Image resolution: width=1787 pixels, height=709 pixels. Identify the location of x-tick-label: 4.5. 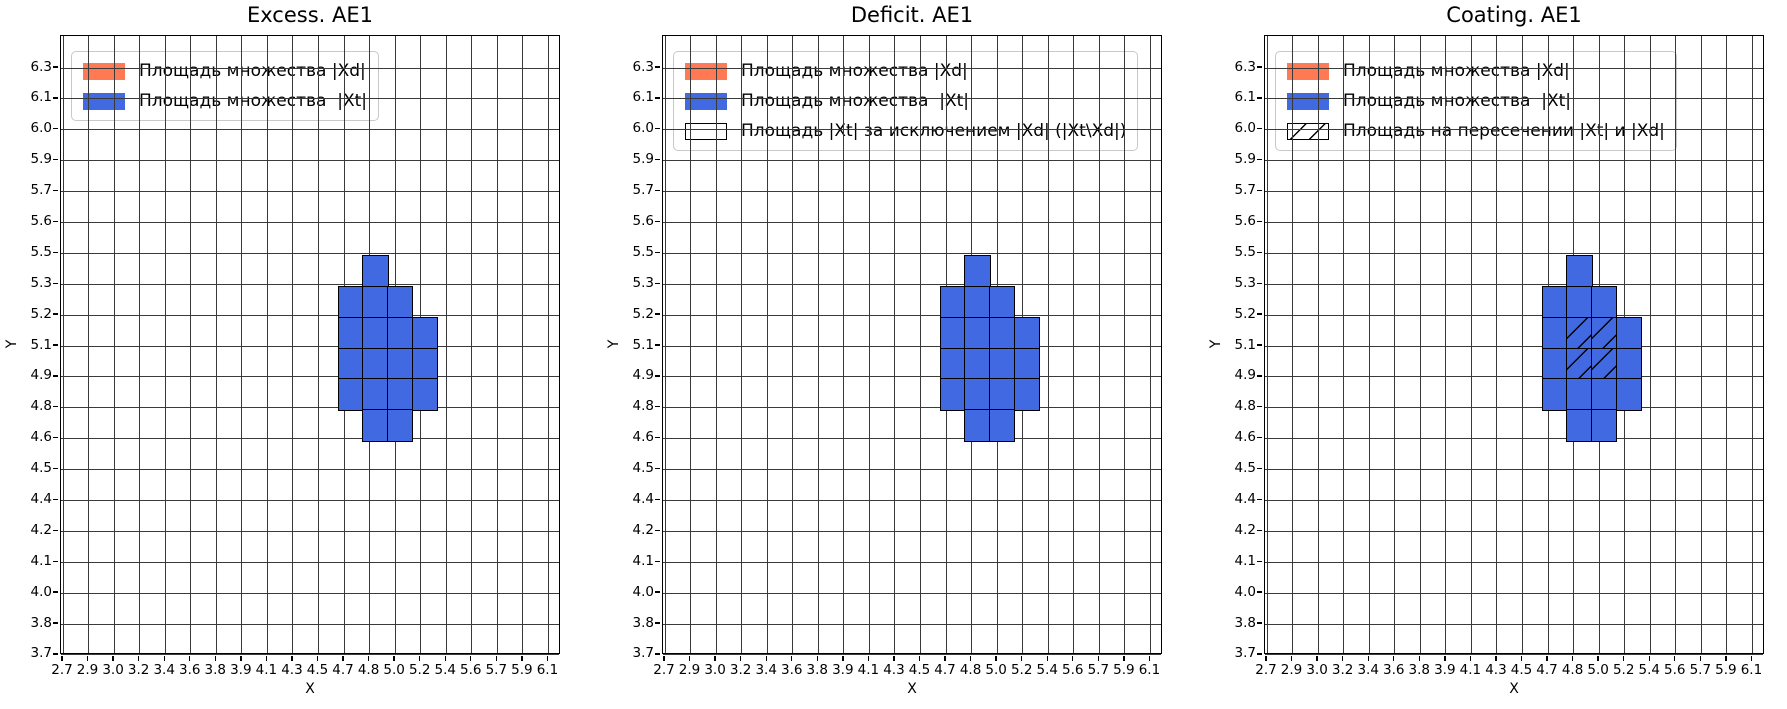
(317, 670).